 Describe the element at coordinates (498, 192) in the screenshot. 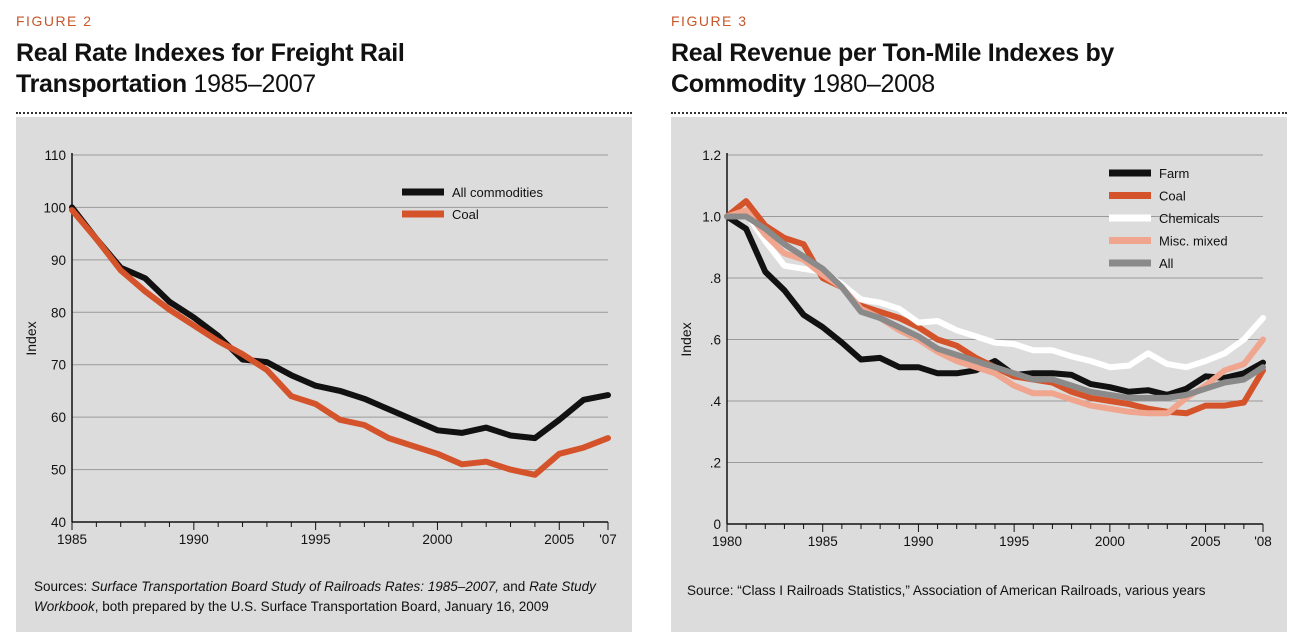

I see `legend-label-all-commodities: All commodities` at that location.